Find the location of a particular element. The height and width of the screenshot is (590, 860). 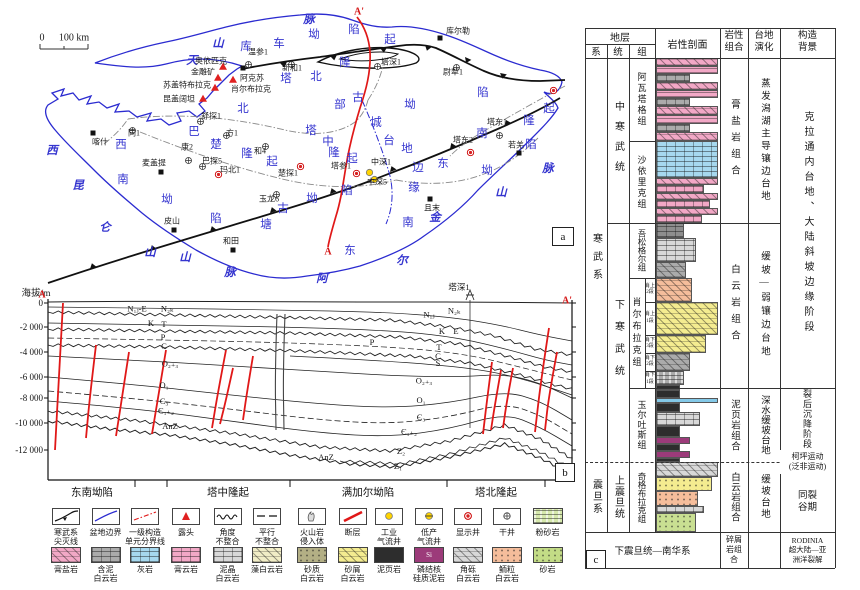

section-end-label-top: A' is located at coordinates (359, 12).